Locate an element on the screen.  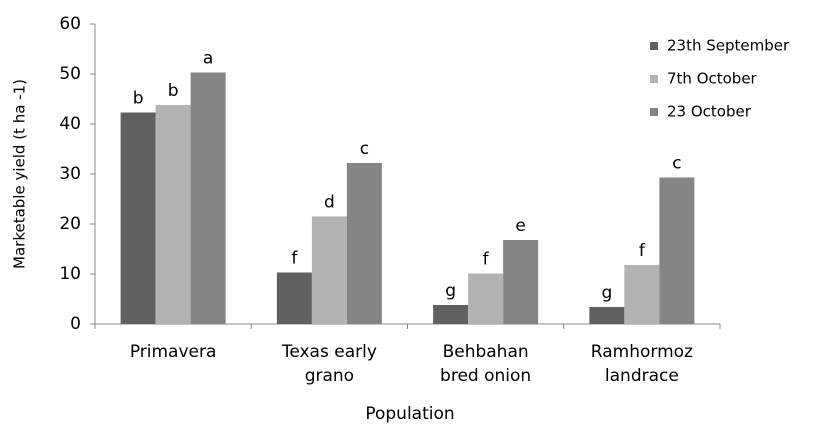
y-tick-label: 60 is located at coordinates (70, 24).